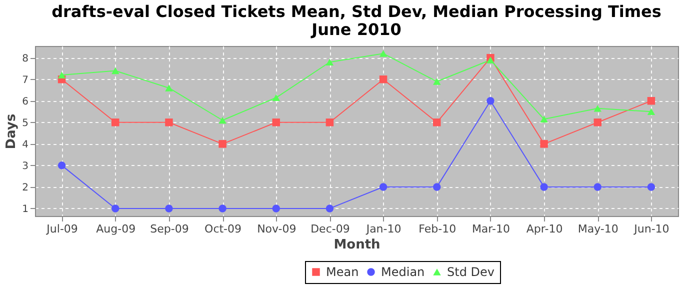 This screenshot has height=300, width=700. Describe the element at coordinates (330, 229) in the screenshot. I see `x-tick-label: Dec-09` at that location.